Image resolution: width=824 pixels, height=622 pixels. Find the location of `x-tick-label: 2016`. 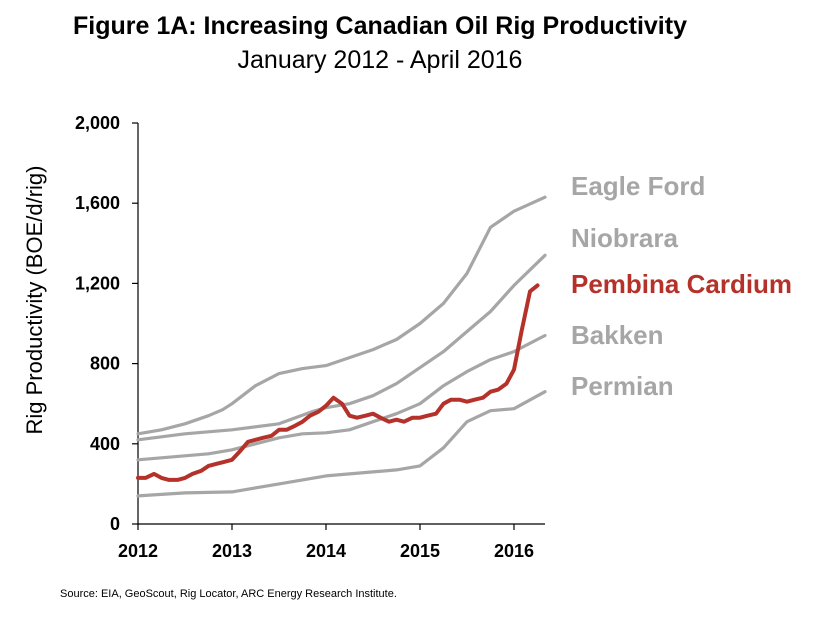

x-tick-label: 2016 is located at coordinates (514, 551).